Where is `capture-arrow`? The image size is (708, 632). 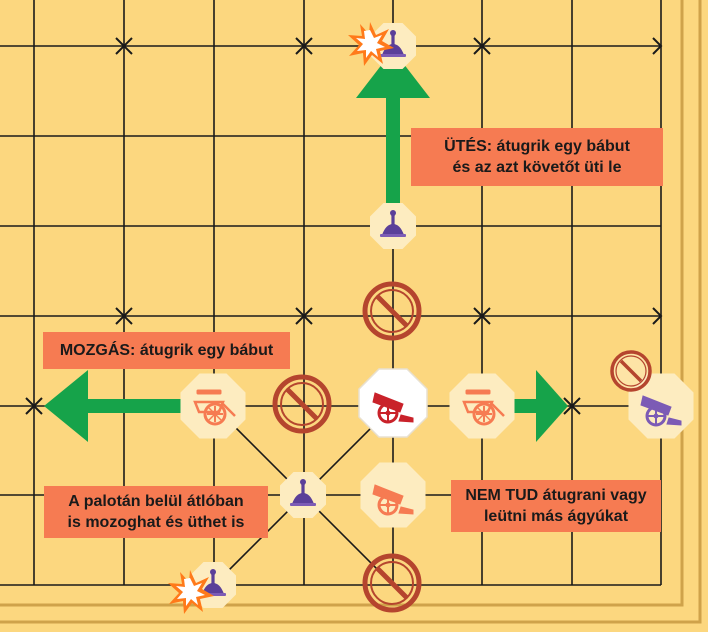 capture-arrow is located at coordinates (393, 127).